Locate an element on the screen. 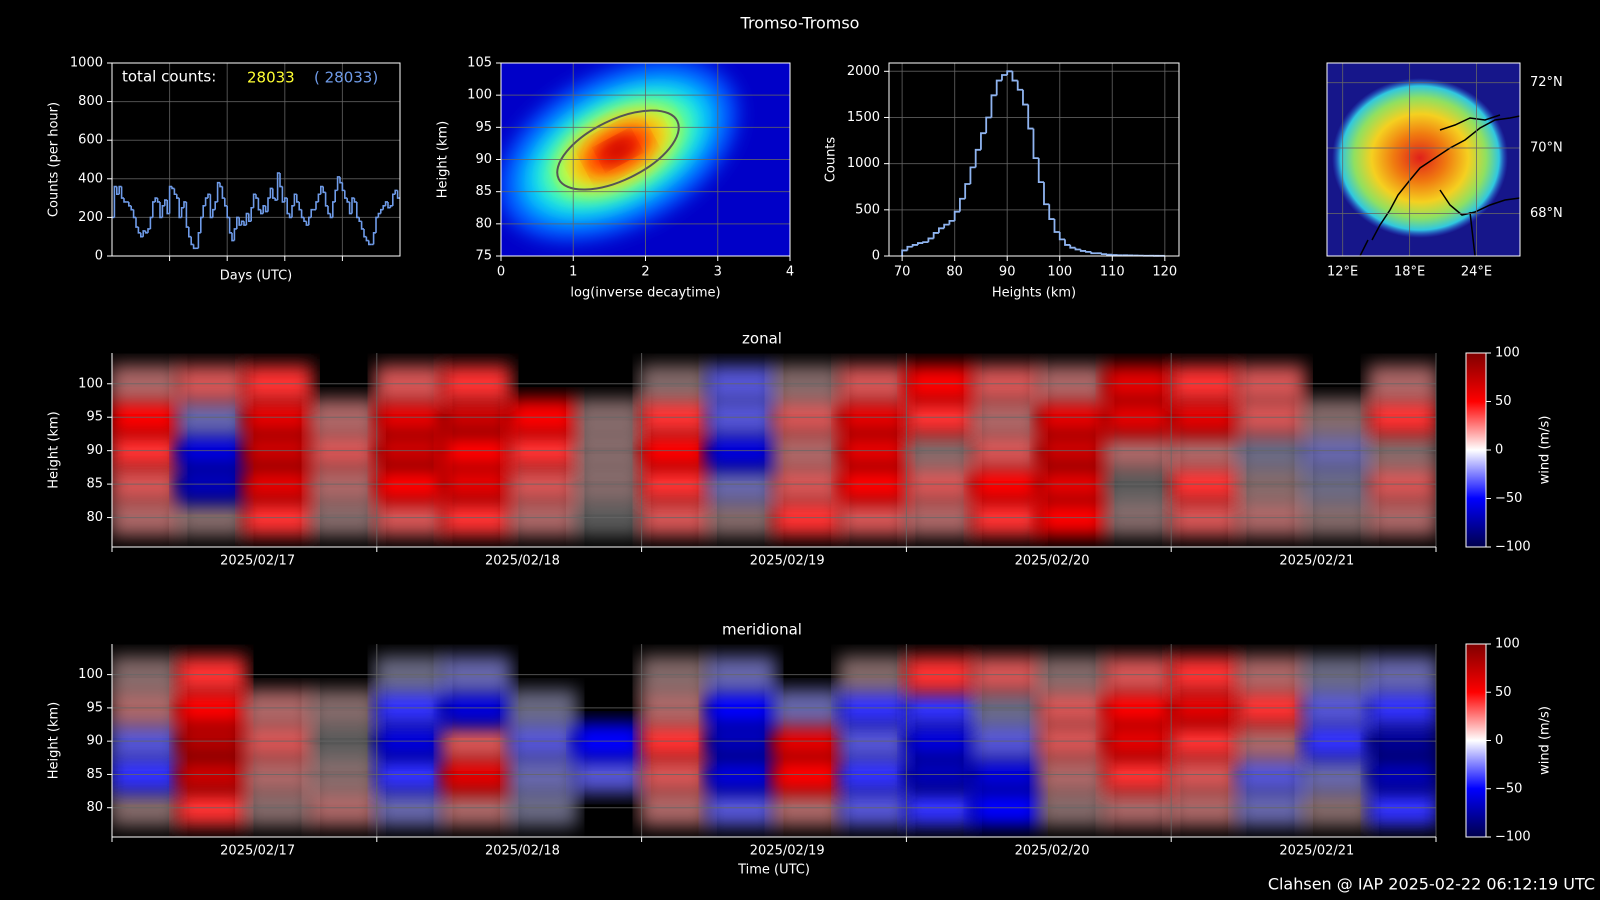  x-tick-label: 0 is located at coordinates (501, 272).